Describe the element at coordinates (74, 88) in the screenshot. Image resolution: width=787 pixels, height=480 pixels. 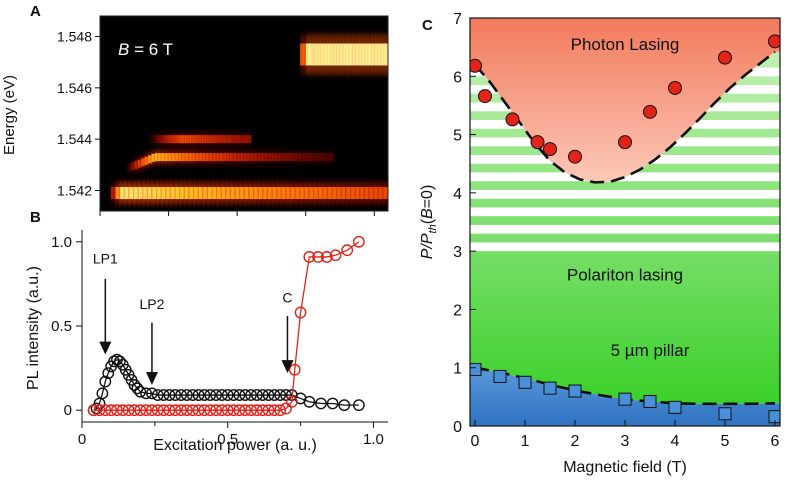
I see `panel-a-y-tick-label: 1.546` at that location.